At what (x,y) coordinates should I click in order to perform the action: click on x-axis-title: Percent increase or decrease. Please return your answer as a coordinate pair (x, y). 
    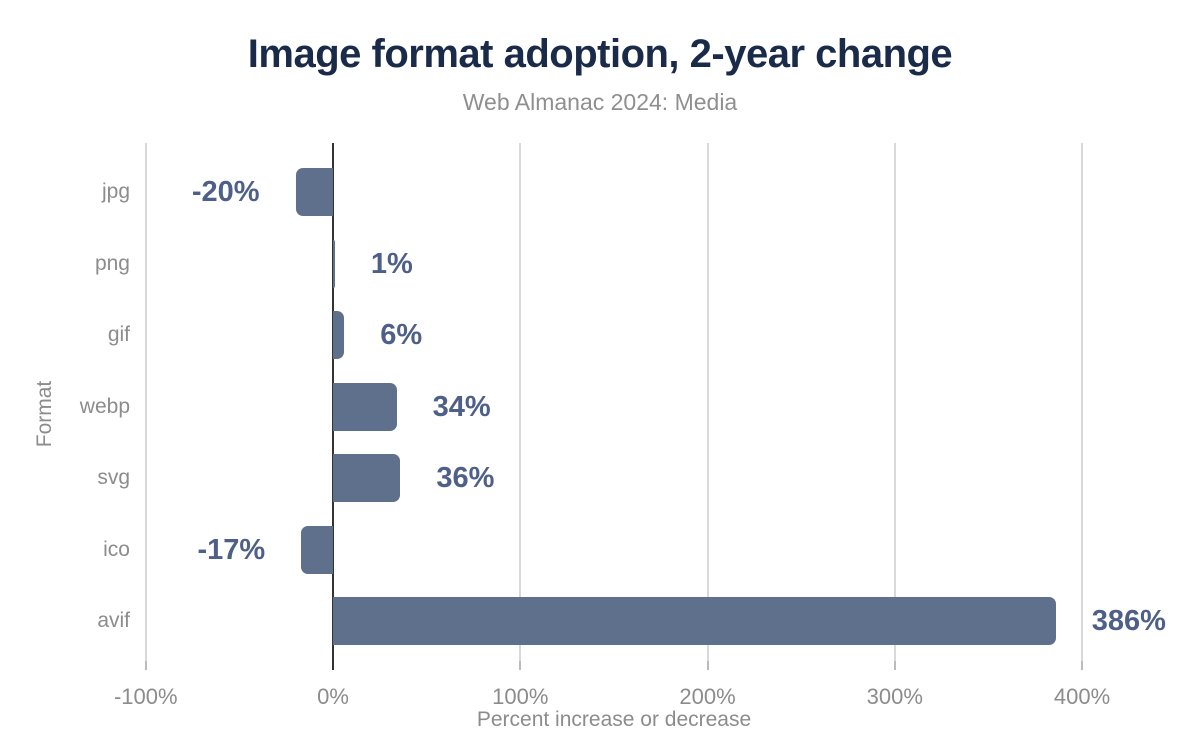
    Looking at the image, I should click on (614, 719).